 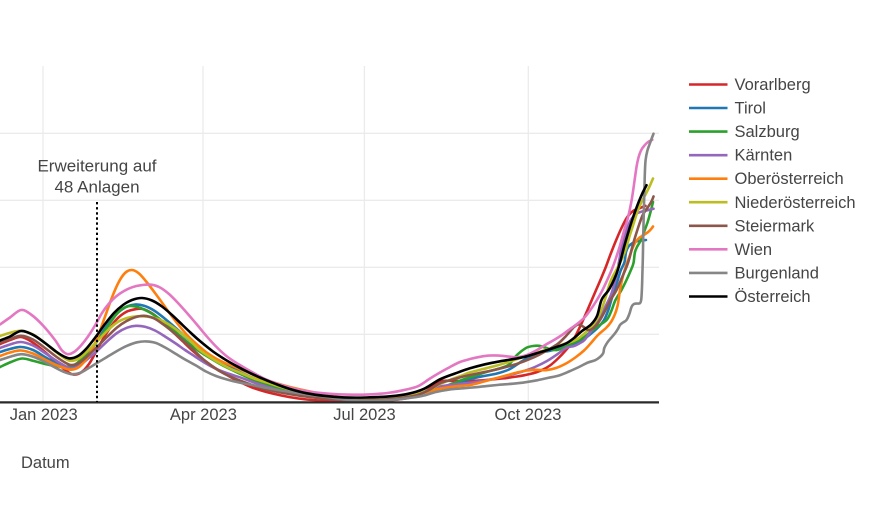 What do you see at coordinates (45, 463) in the screenshot?
I see `svg-text: Datum` at bounding box center [45, 463].